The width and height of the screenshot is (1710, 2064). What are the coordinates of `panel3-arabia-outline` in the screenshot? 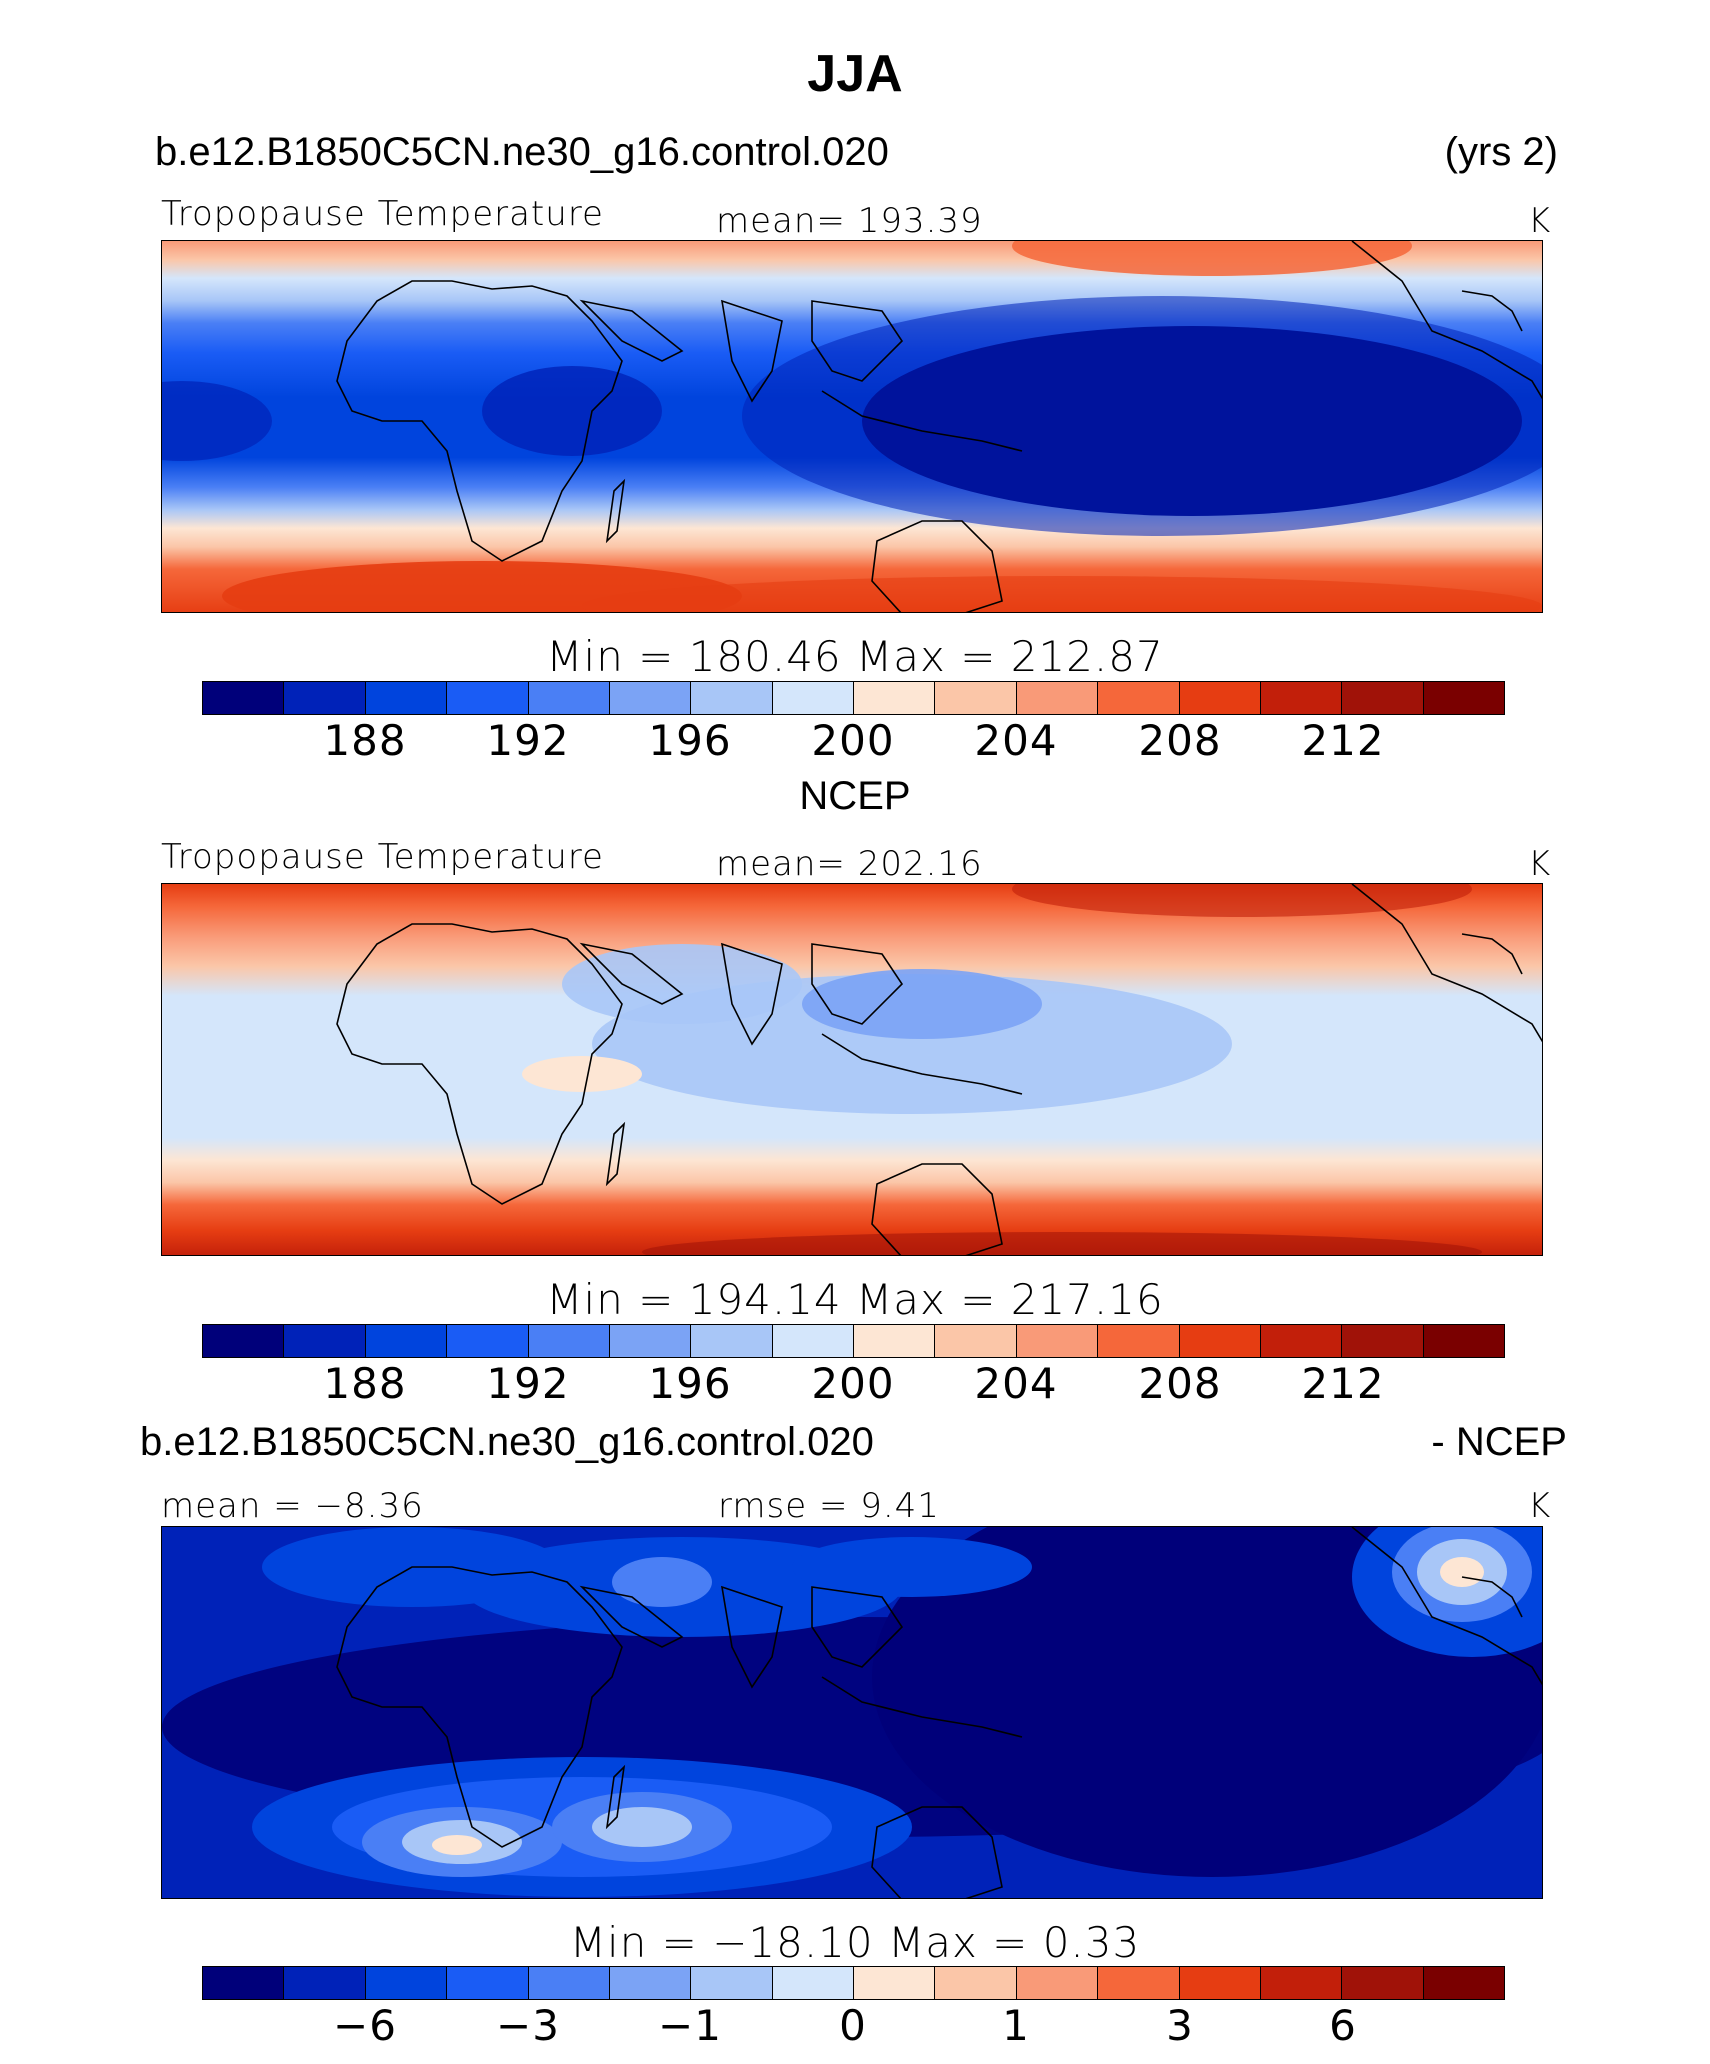 It's located at (631, 1616).